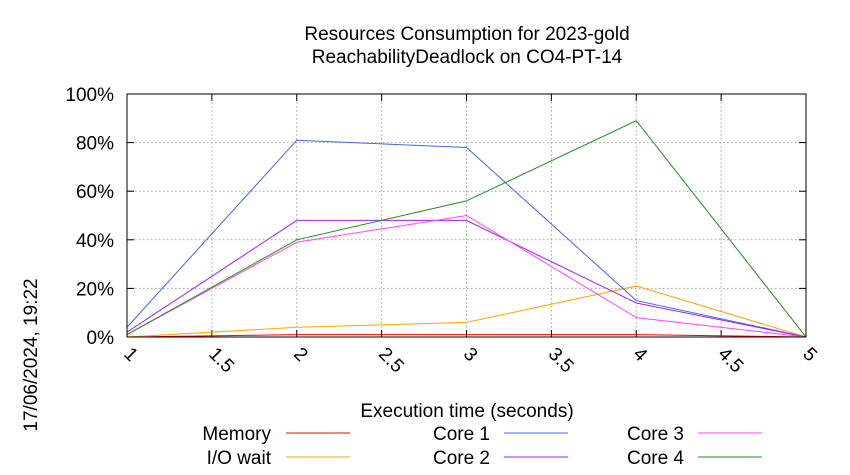  What do you see at coordinates (239, 458) in the screenshot?
I see `legend-label-i-o-wait: I/O wait` at bounding box center [239, 458].